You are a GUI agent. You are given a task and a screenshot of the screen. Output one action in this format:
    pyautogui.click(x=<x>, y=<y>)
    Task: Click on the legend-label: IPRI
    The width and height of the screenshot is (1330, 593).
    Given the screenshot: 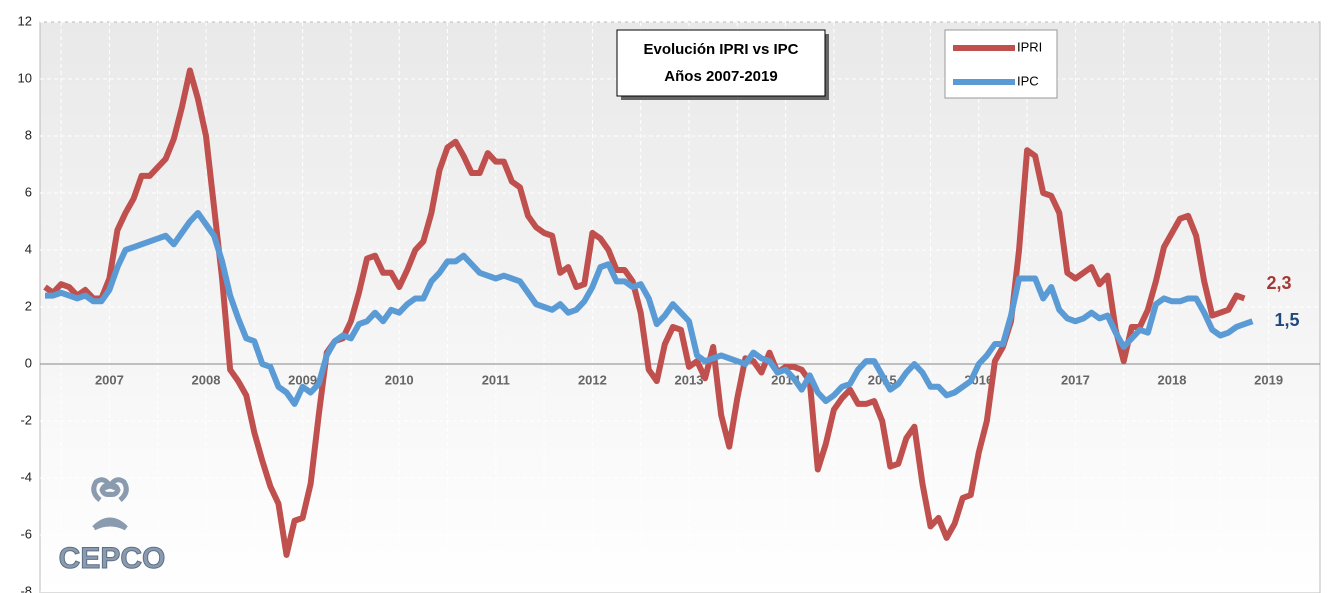 What is the action you would take?
    pyautogui.click(x=1029, y=46)
    